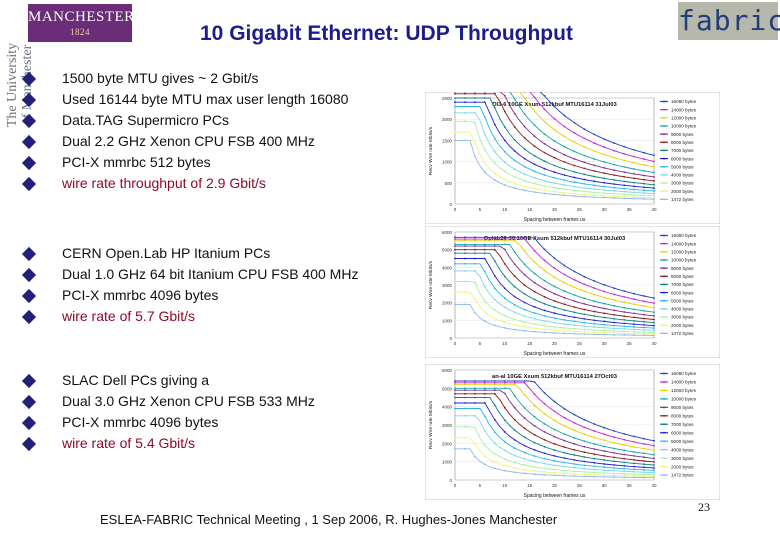  What do you see at coordinates (704, 507) in the screenshot?
I see `page-number: 23` at bounding box center [704, 507].